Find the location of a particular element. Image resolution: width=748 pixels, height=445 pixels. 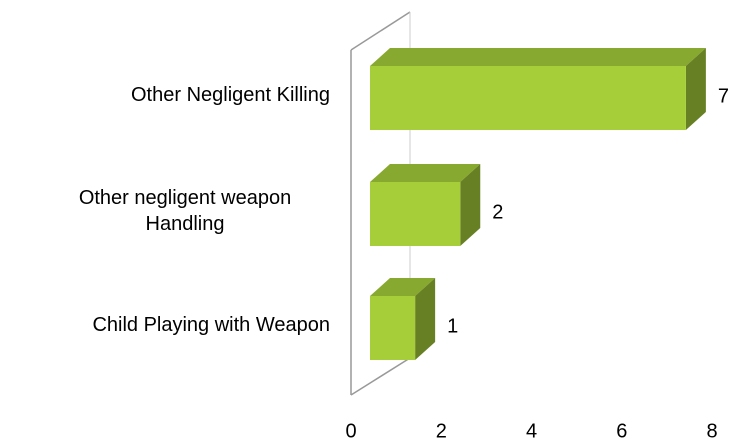

floor-edge is located at coordinates (380, 376).